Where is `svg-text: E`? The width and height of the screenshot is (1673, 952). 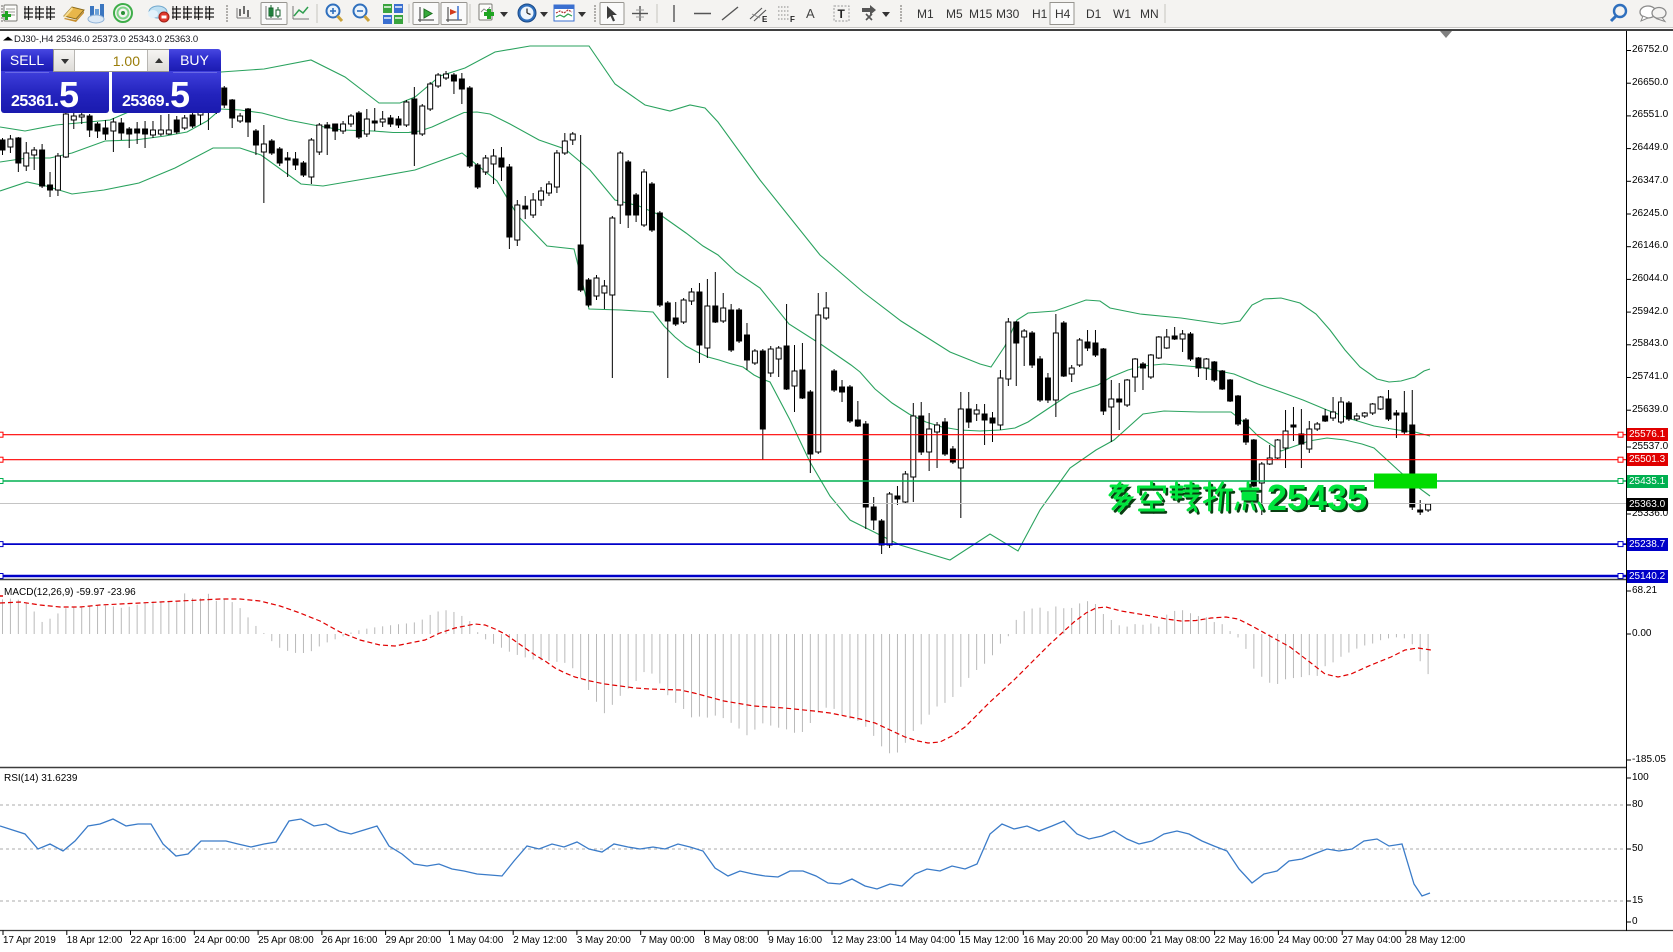 svg-text: E is located at coordinates (765, 19).